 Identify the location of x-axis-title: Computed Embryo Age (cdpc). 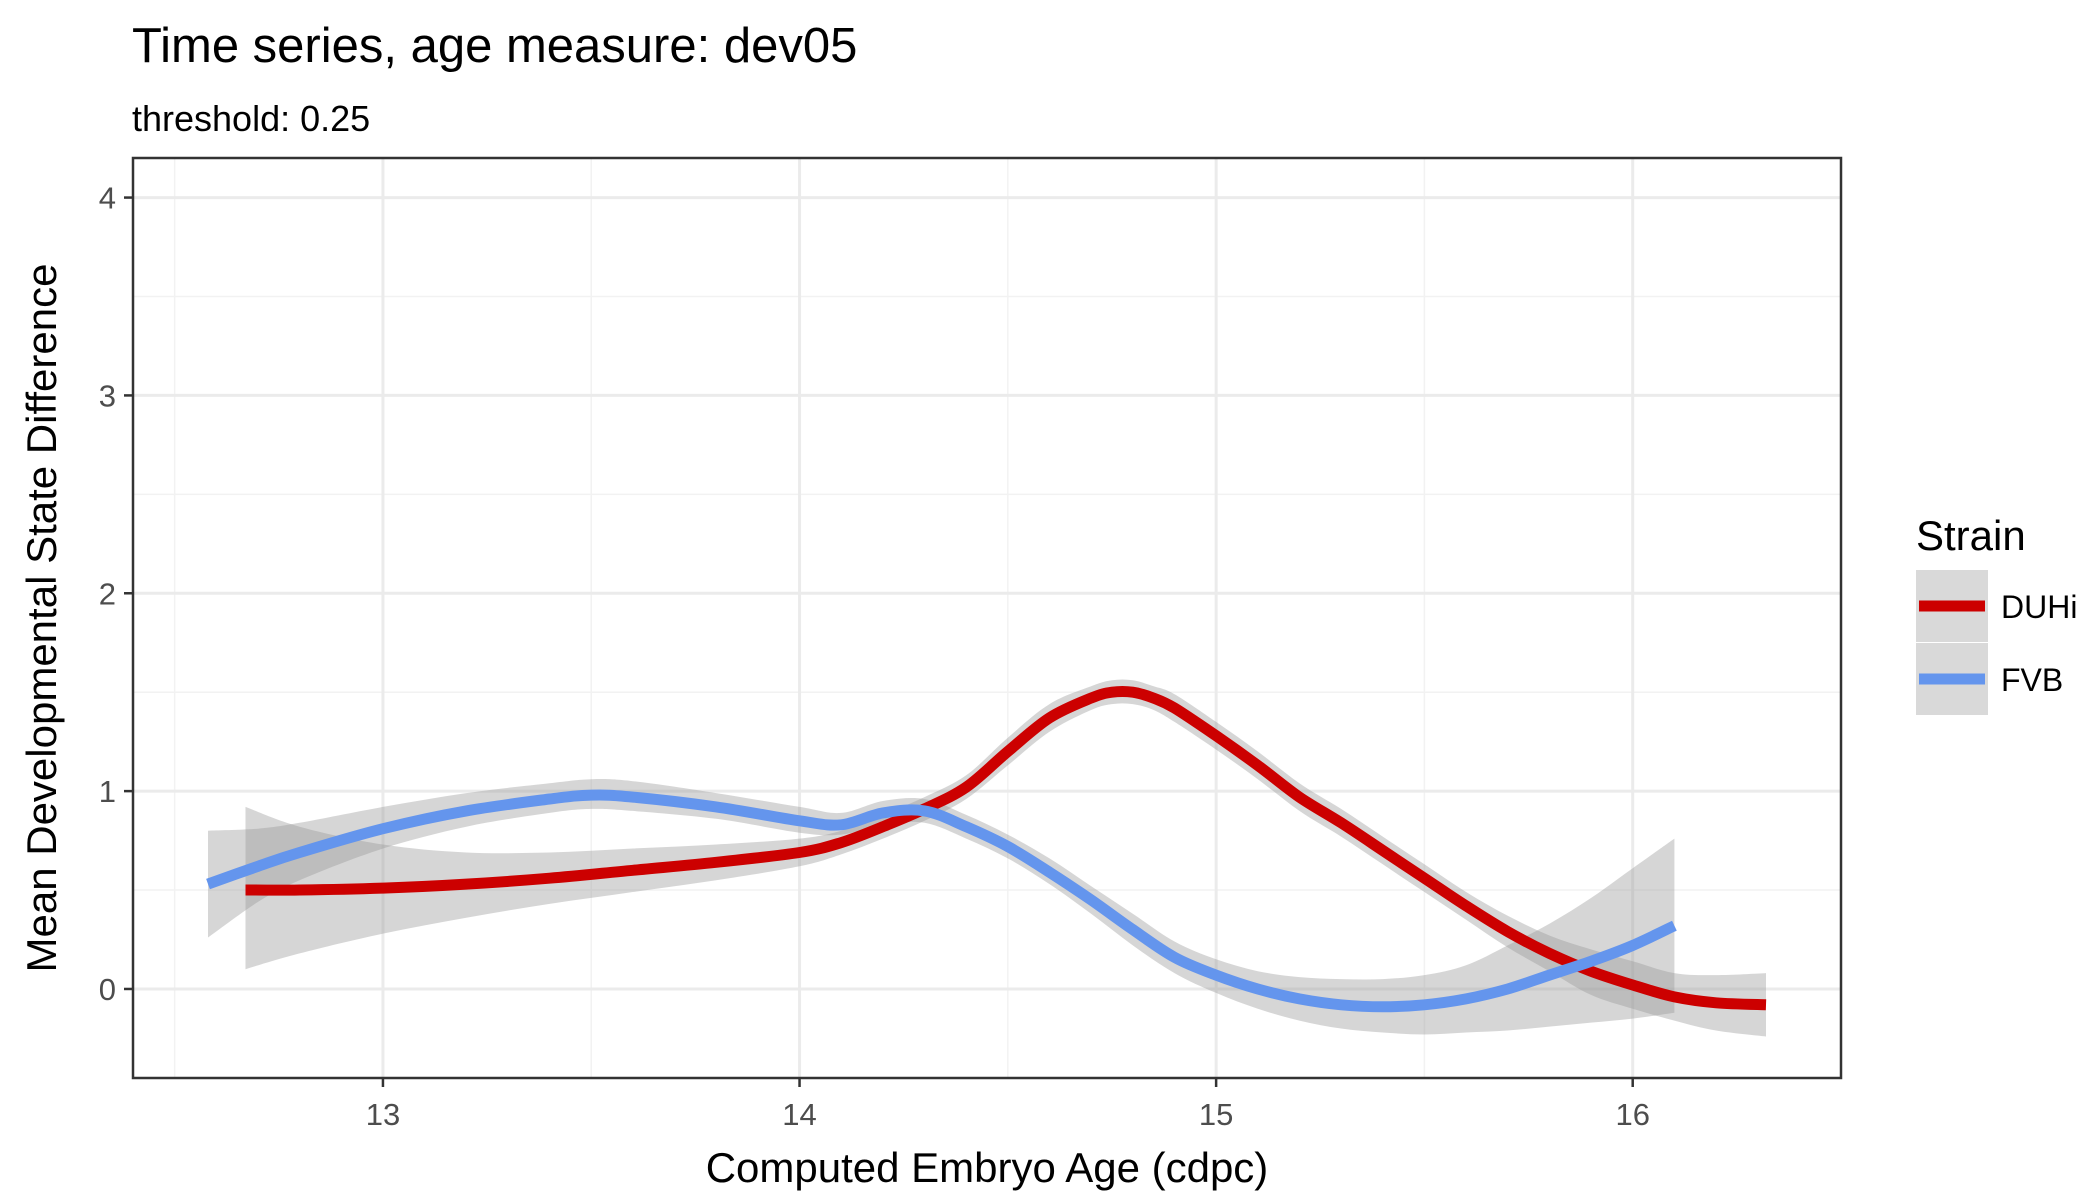
(987, 1167).